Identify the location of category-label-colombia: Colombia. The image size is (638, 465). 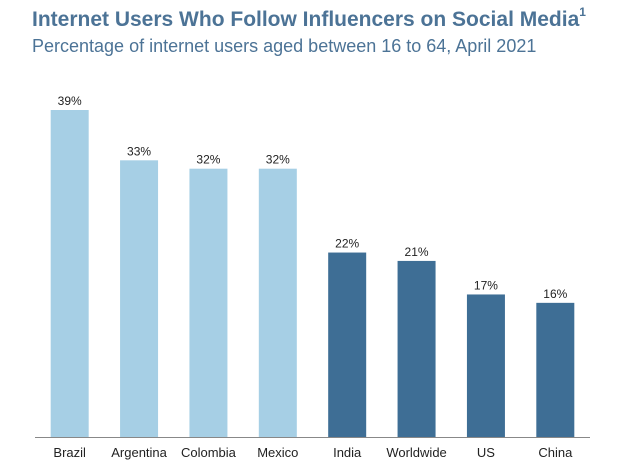
(209, 452).